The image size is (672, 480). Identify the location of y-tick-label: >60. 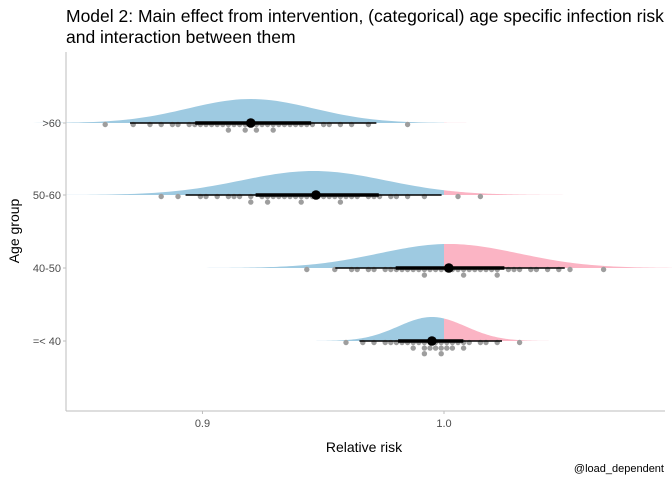
(51, 124).